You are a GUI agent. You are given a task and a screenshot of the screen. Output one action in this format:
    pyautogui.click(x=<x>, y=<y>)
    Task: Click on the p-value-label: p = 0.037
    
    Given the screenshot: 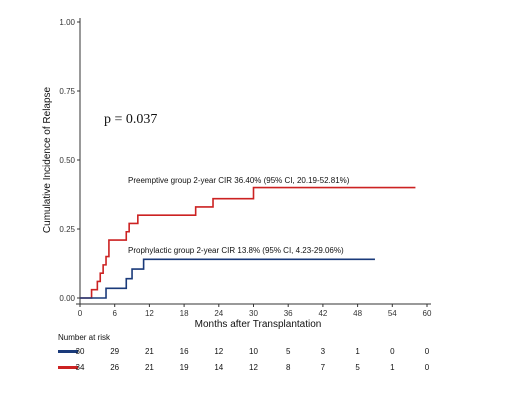 What is the action you would take?
    pyautogui.click(x=130, y=119)
    